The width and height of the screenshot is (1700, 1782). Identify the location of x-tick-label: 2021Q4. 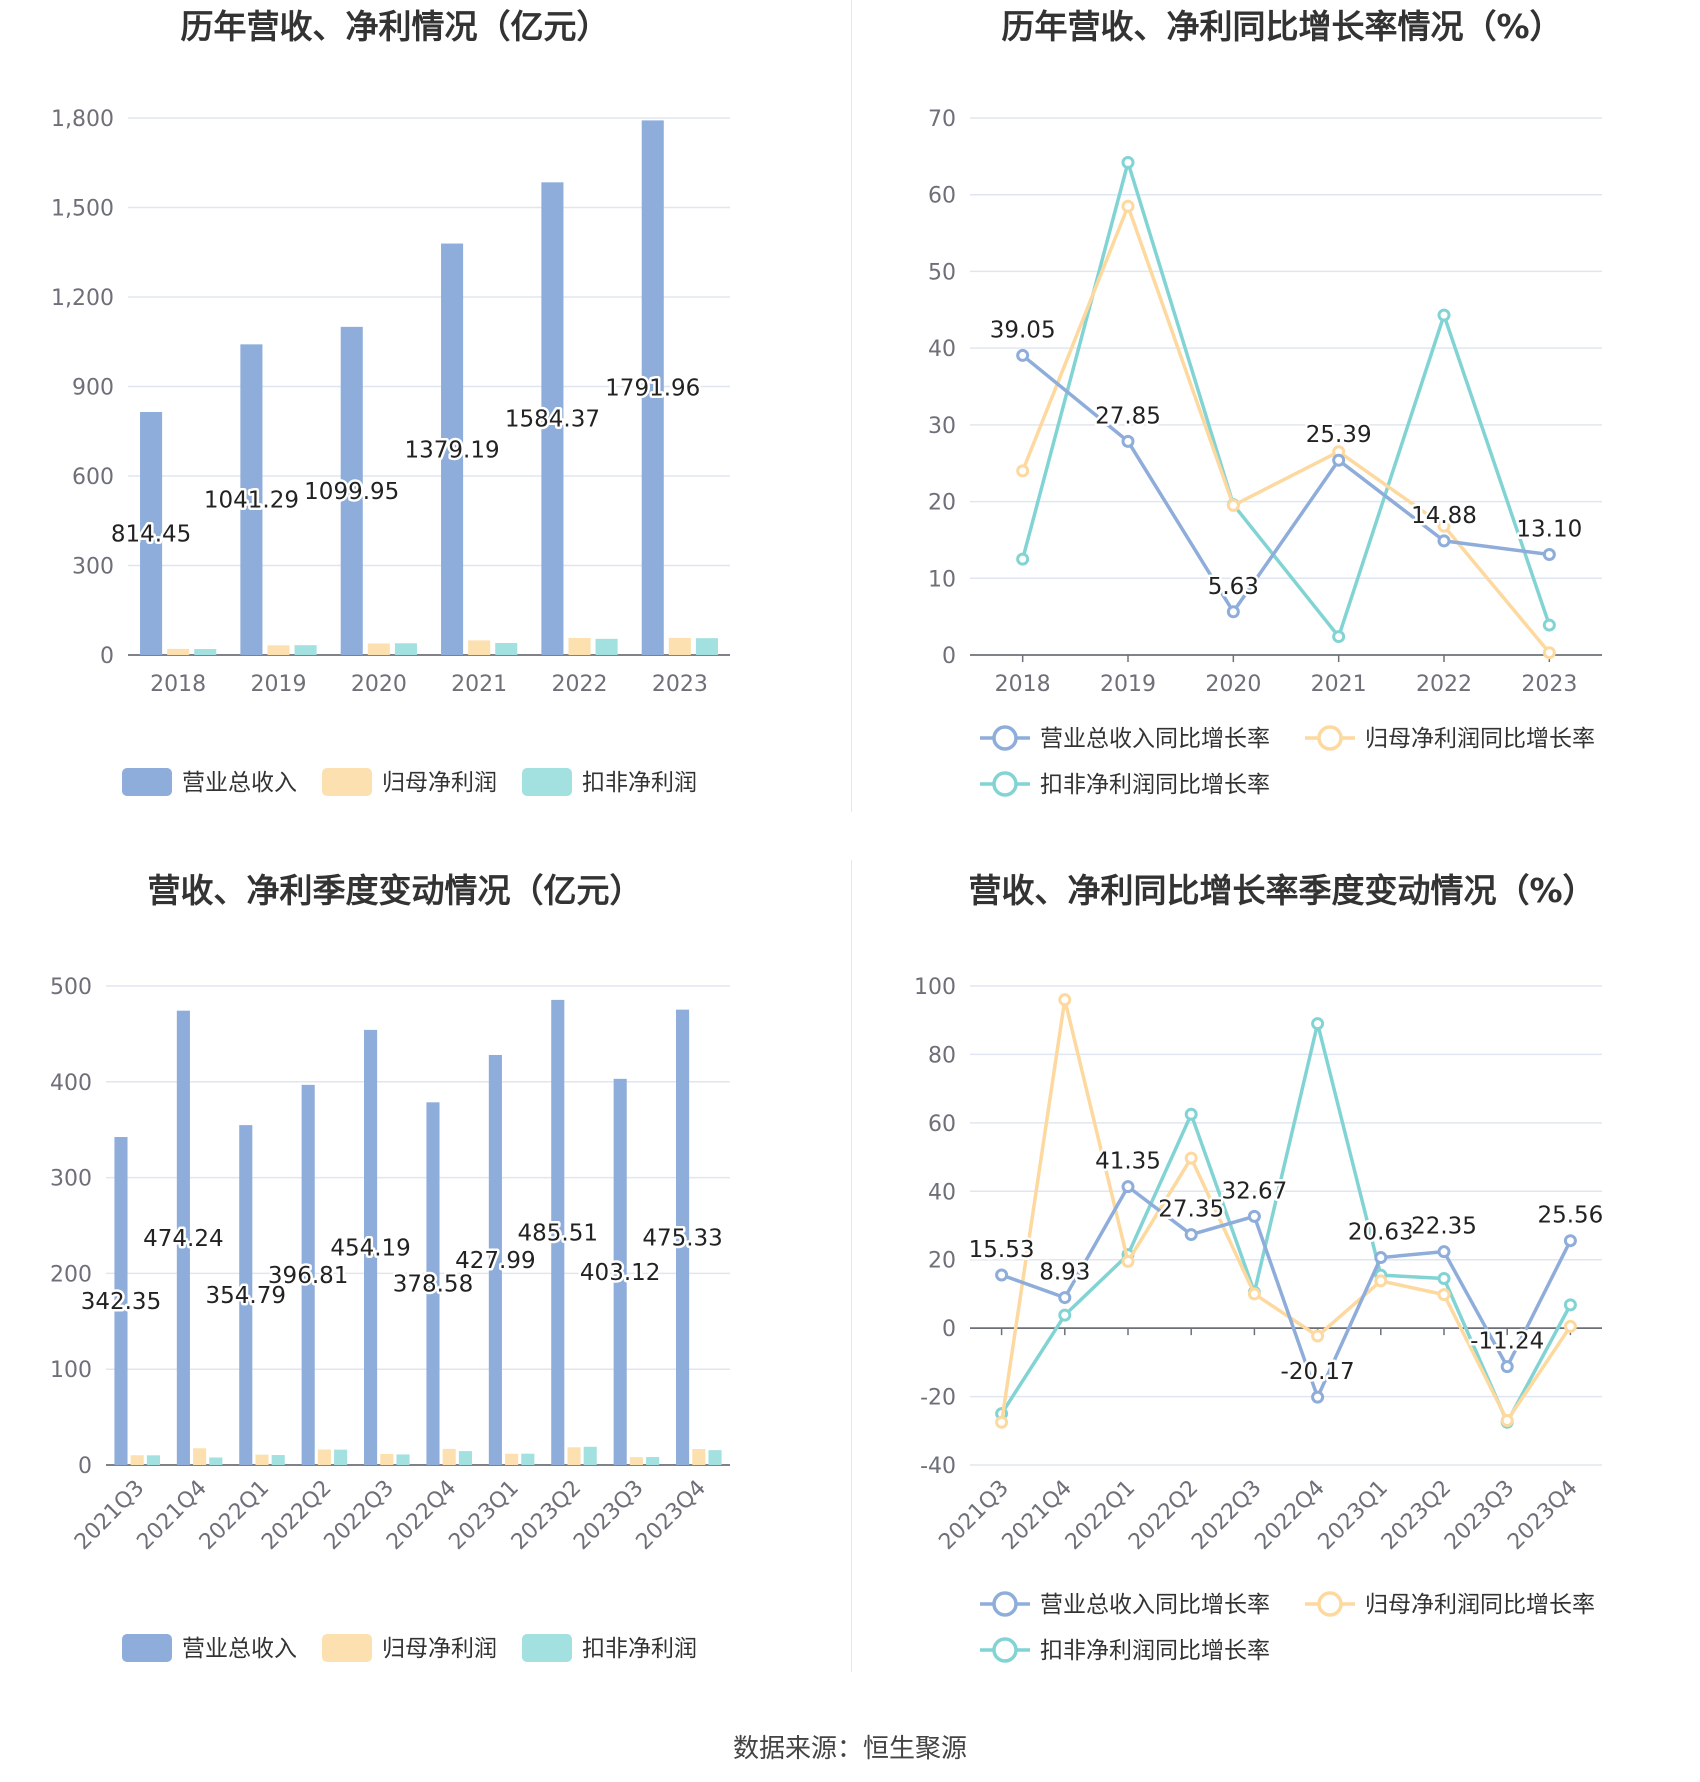
(1037, 1515).